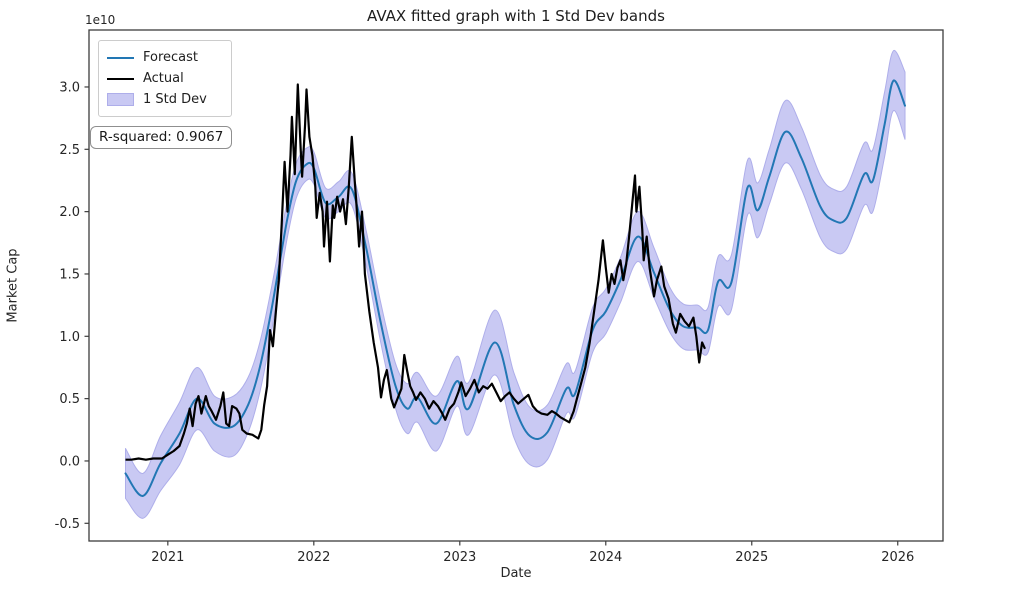 This screenshot has width=1024, height=599. I want to click on y-tick-label: 0.5, so click(69, 399).